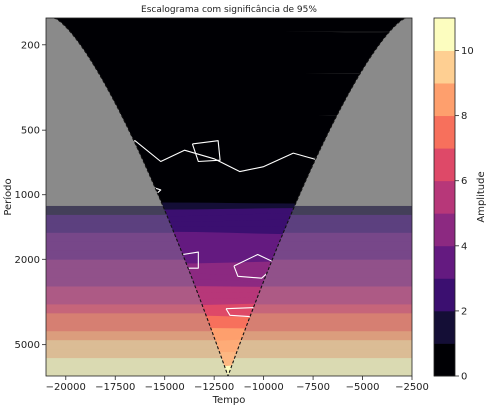 This screenshot has height=412, width=502. Describe the element at coordinates (30, 45) in the screenshot. I see `y-tick-label: 200` at that location.